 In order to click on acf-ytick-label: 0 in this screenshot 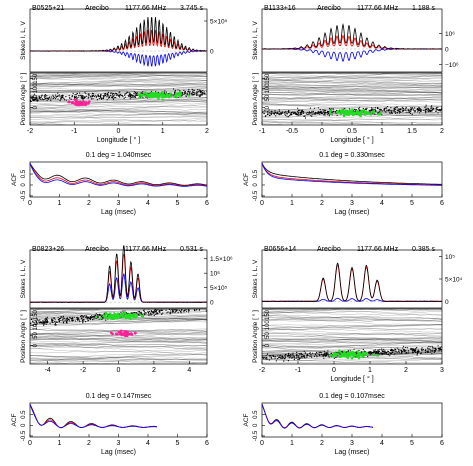, I will do `click(24, 425)`.